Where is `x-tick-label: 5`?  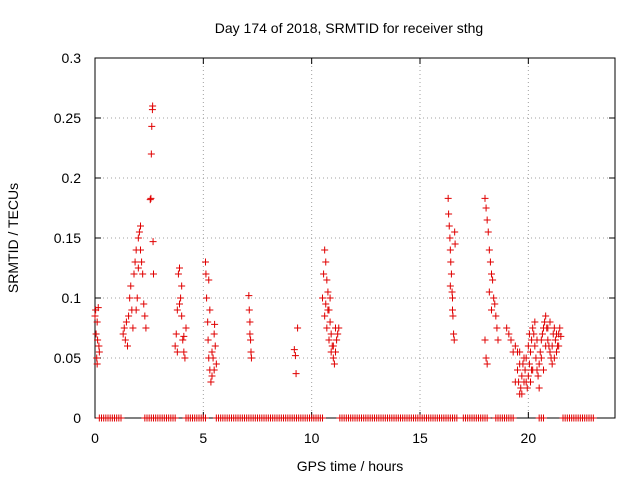 x-tick-label: 5 is located at coordinates (203, 438).